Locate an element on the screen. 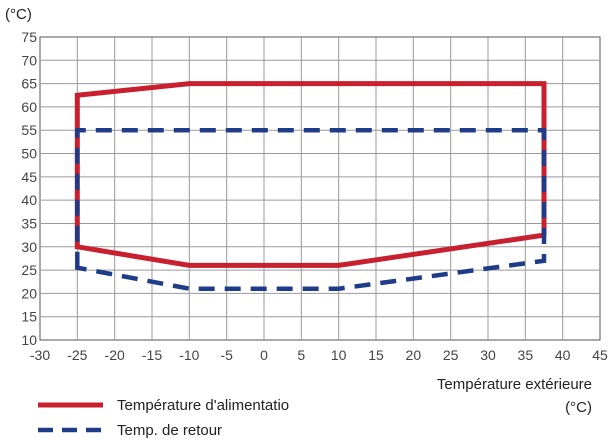  y-tick-label: 25 is located at coordinates (29, 270).